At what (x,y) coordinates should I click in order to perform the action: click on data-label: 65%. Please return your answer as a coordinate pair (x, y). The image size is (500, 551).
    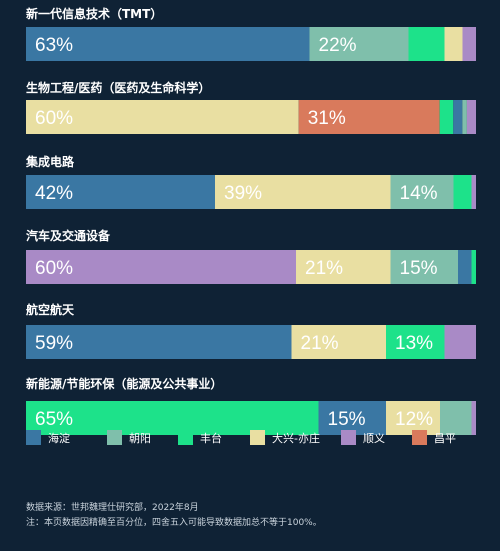
    Looking at the image, I should click on (54, 419).